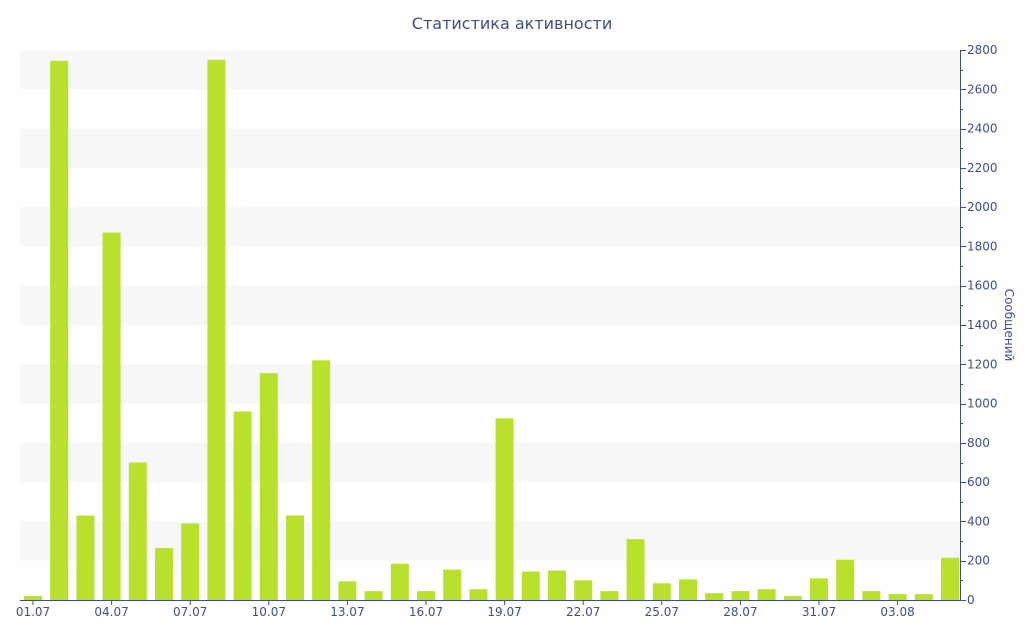  What do you see at coordinates (819, 589) in the screenshot?
I see `bar-31.07` at bounding box center [819, 589].